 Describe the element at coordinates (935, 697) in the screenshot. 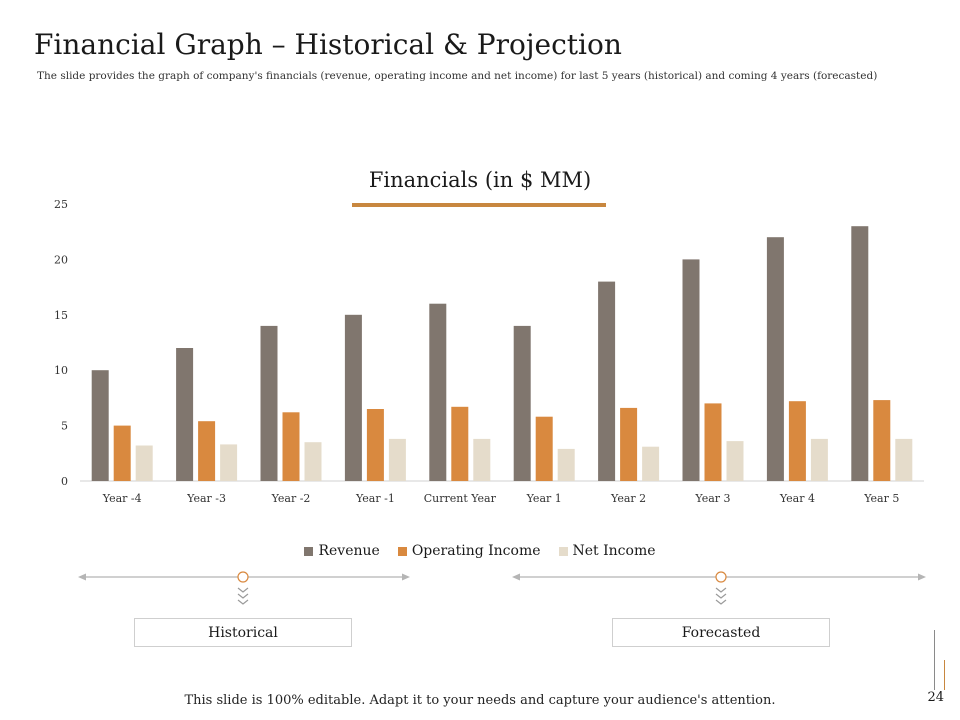

I see `page-number: 24` at that location.